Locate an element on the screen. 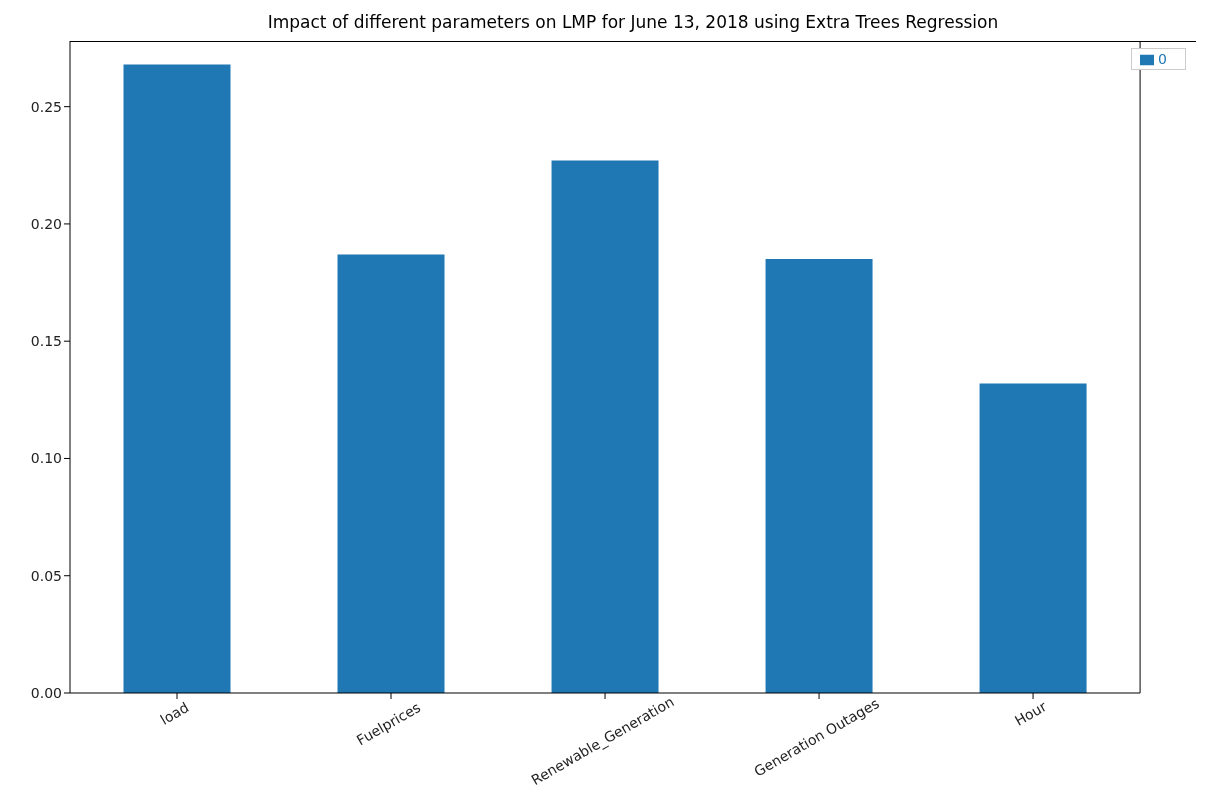 The width and height of the screenshot is (1217, 793). y-tick-label: 0.25 is located at coordinates (46, 106).